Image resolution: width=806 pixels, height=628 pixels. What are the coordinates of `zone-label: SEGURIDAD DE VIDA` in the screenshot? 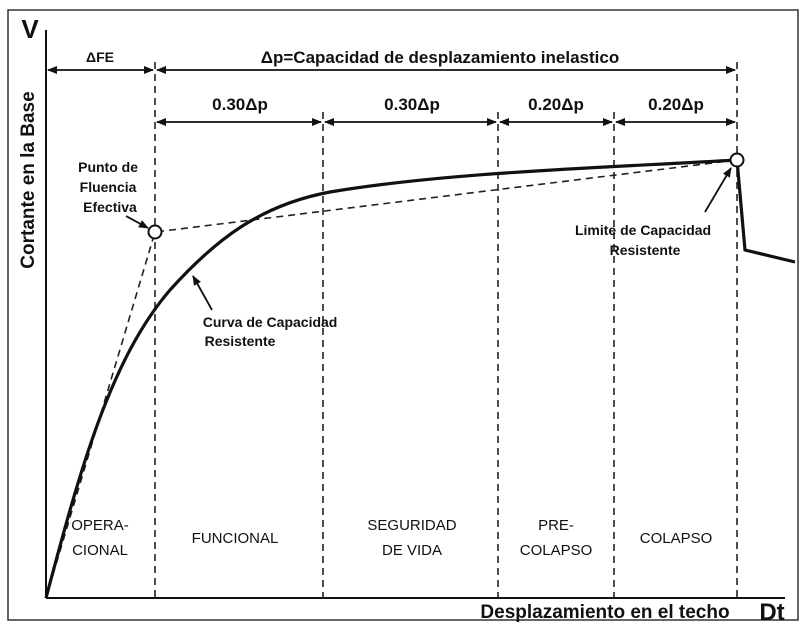 It's located at (411, 538).